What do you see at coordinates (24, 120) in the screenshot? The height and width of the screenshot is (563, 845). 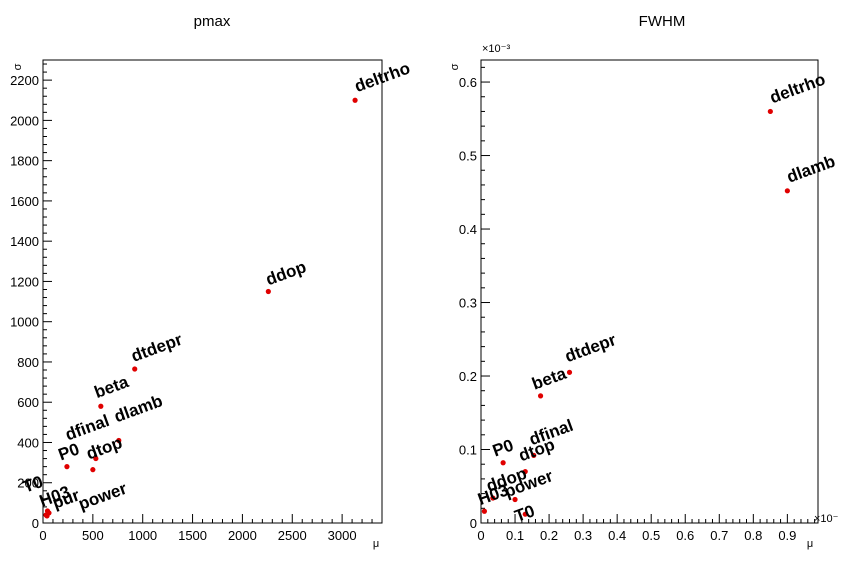 I see `y-tick-label: 2000` at bounding box center [24, 120].